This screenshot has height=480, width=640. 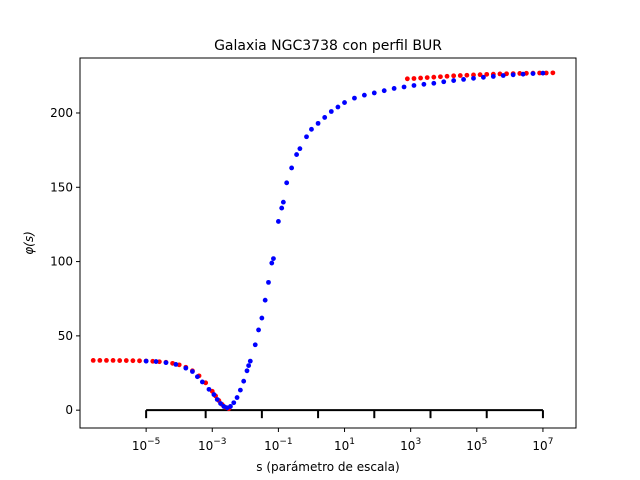 What do you see at coordinates (476, 445) in the screenshot?
I see `x-tick-label: 10⁵` at bounding box center [476, 445].